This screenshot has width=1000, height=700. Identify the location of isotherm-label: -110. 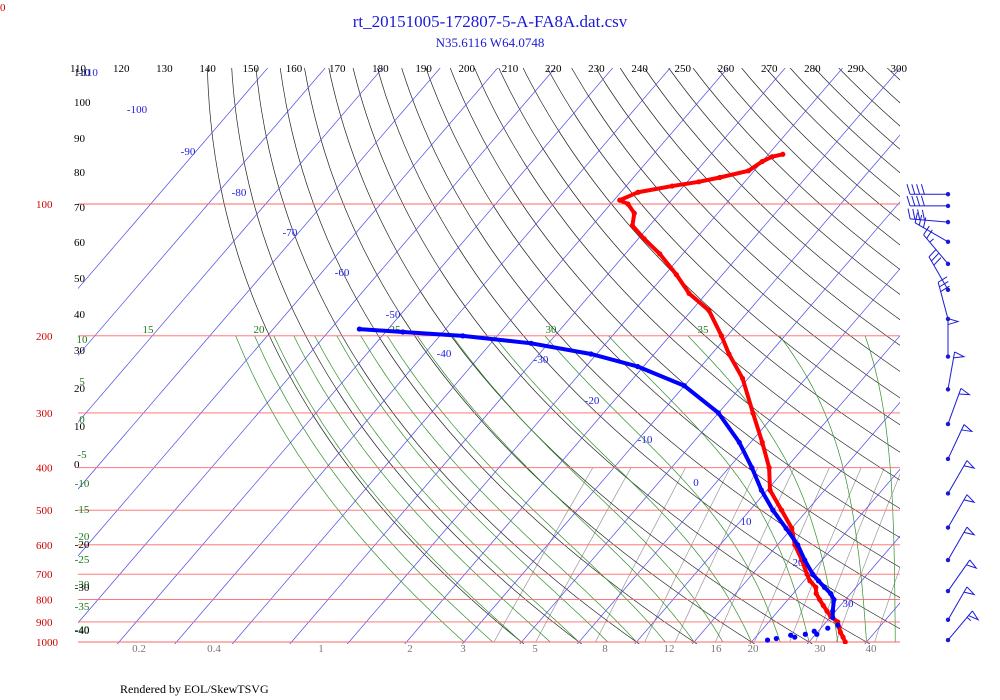
(88, 73).